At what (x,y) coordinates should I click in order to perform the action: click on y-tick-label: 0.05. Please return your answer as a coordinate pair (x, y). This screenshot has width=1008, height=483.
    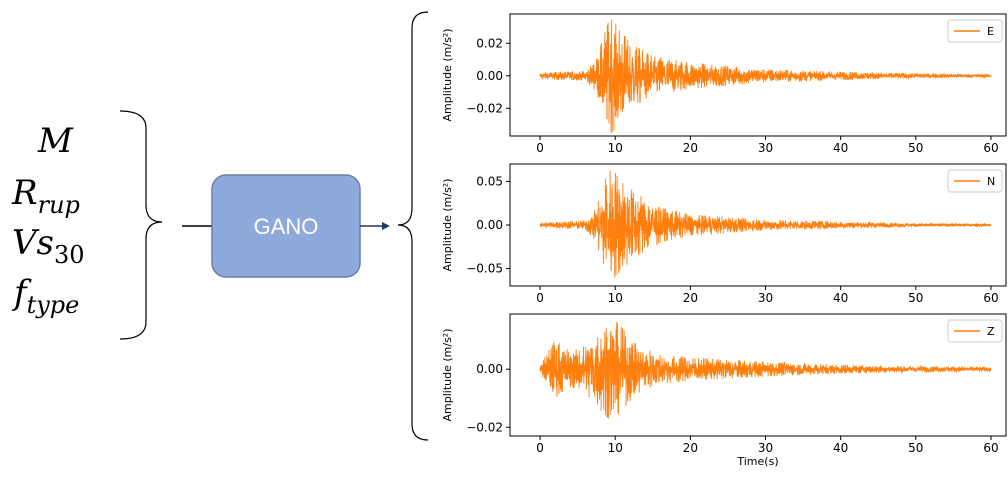
    Looking at the image, I should click on (489, 181).